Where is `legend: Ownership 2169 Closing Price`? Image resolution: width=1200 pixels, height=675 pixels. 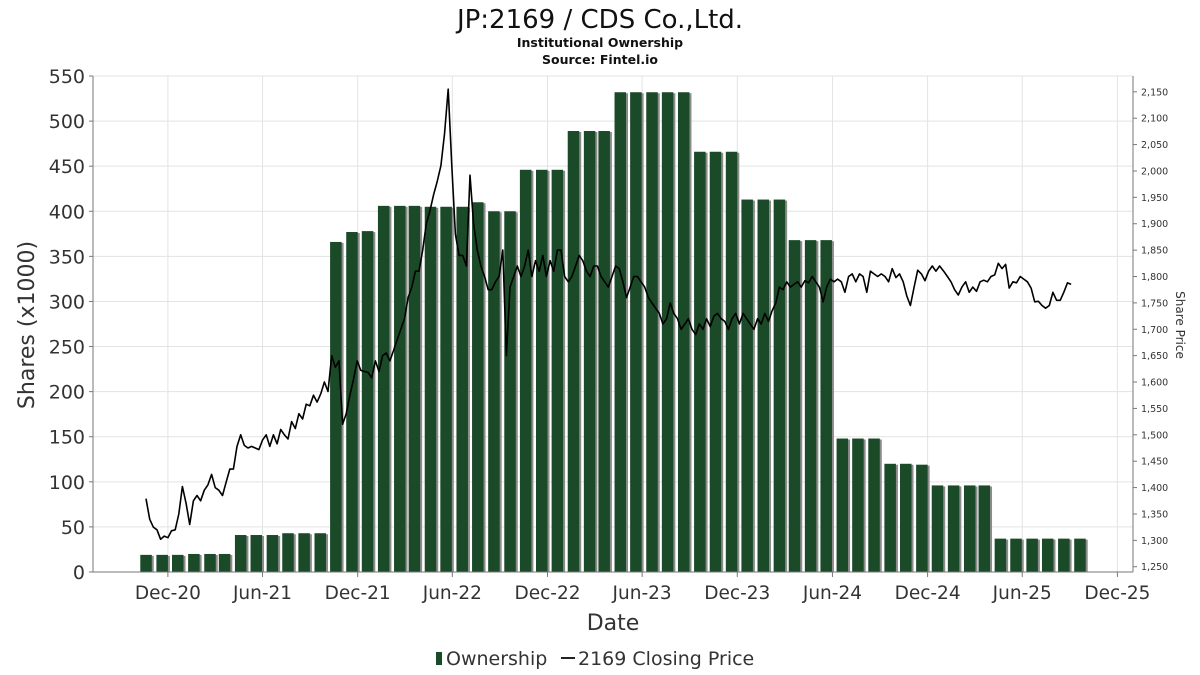 legend: Ownership 2169 Closing Price is located at coordinates (595, 659).